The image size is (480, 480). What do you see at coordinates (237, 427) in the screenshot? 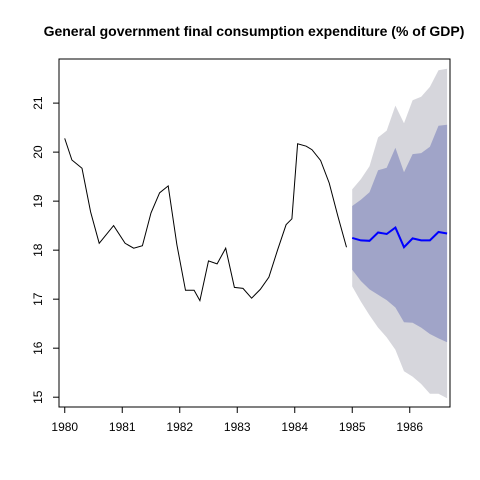
I see `x-tick-label: 1983` at bounding box center [237, 427].